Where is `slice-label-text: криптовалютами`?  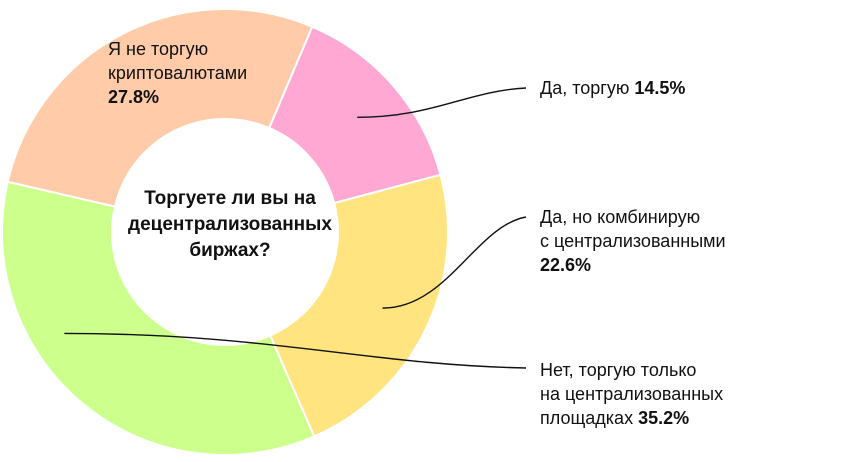 slice-label-text: криптовалютами is located at coordinates (178, 73).